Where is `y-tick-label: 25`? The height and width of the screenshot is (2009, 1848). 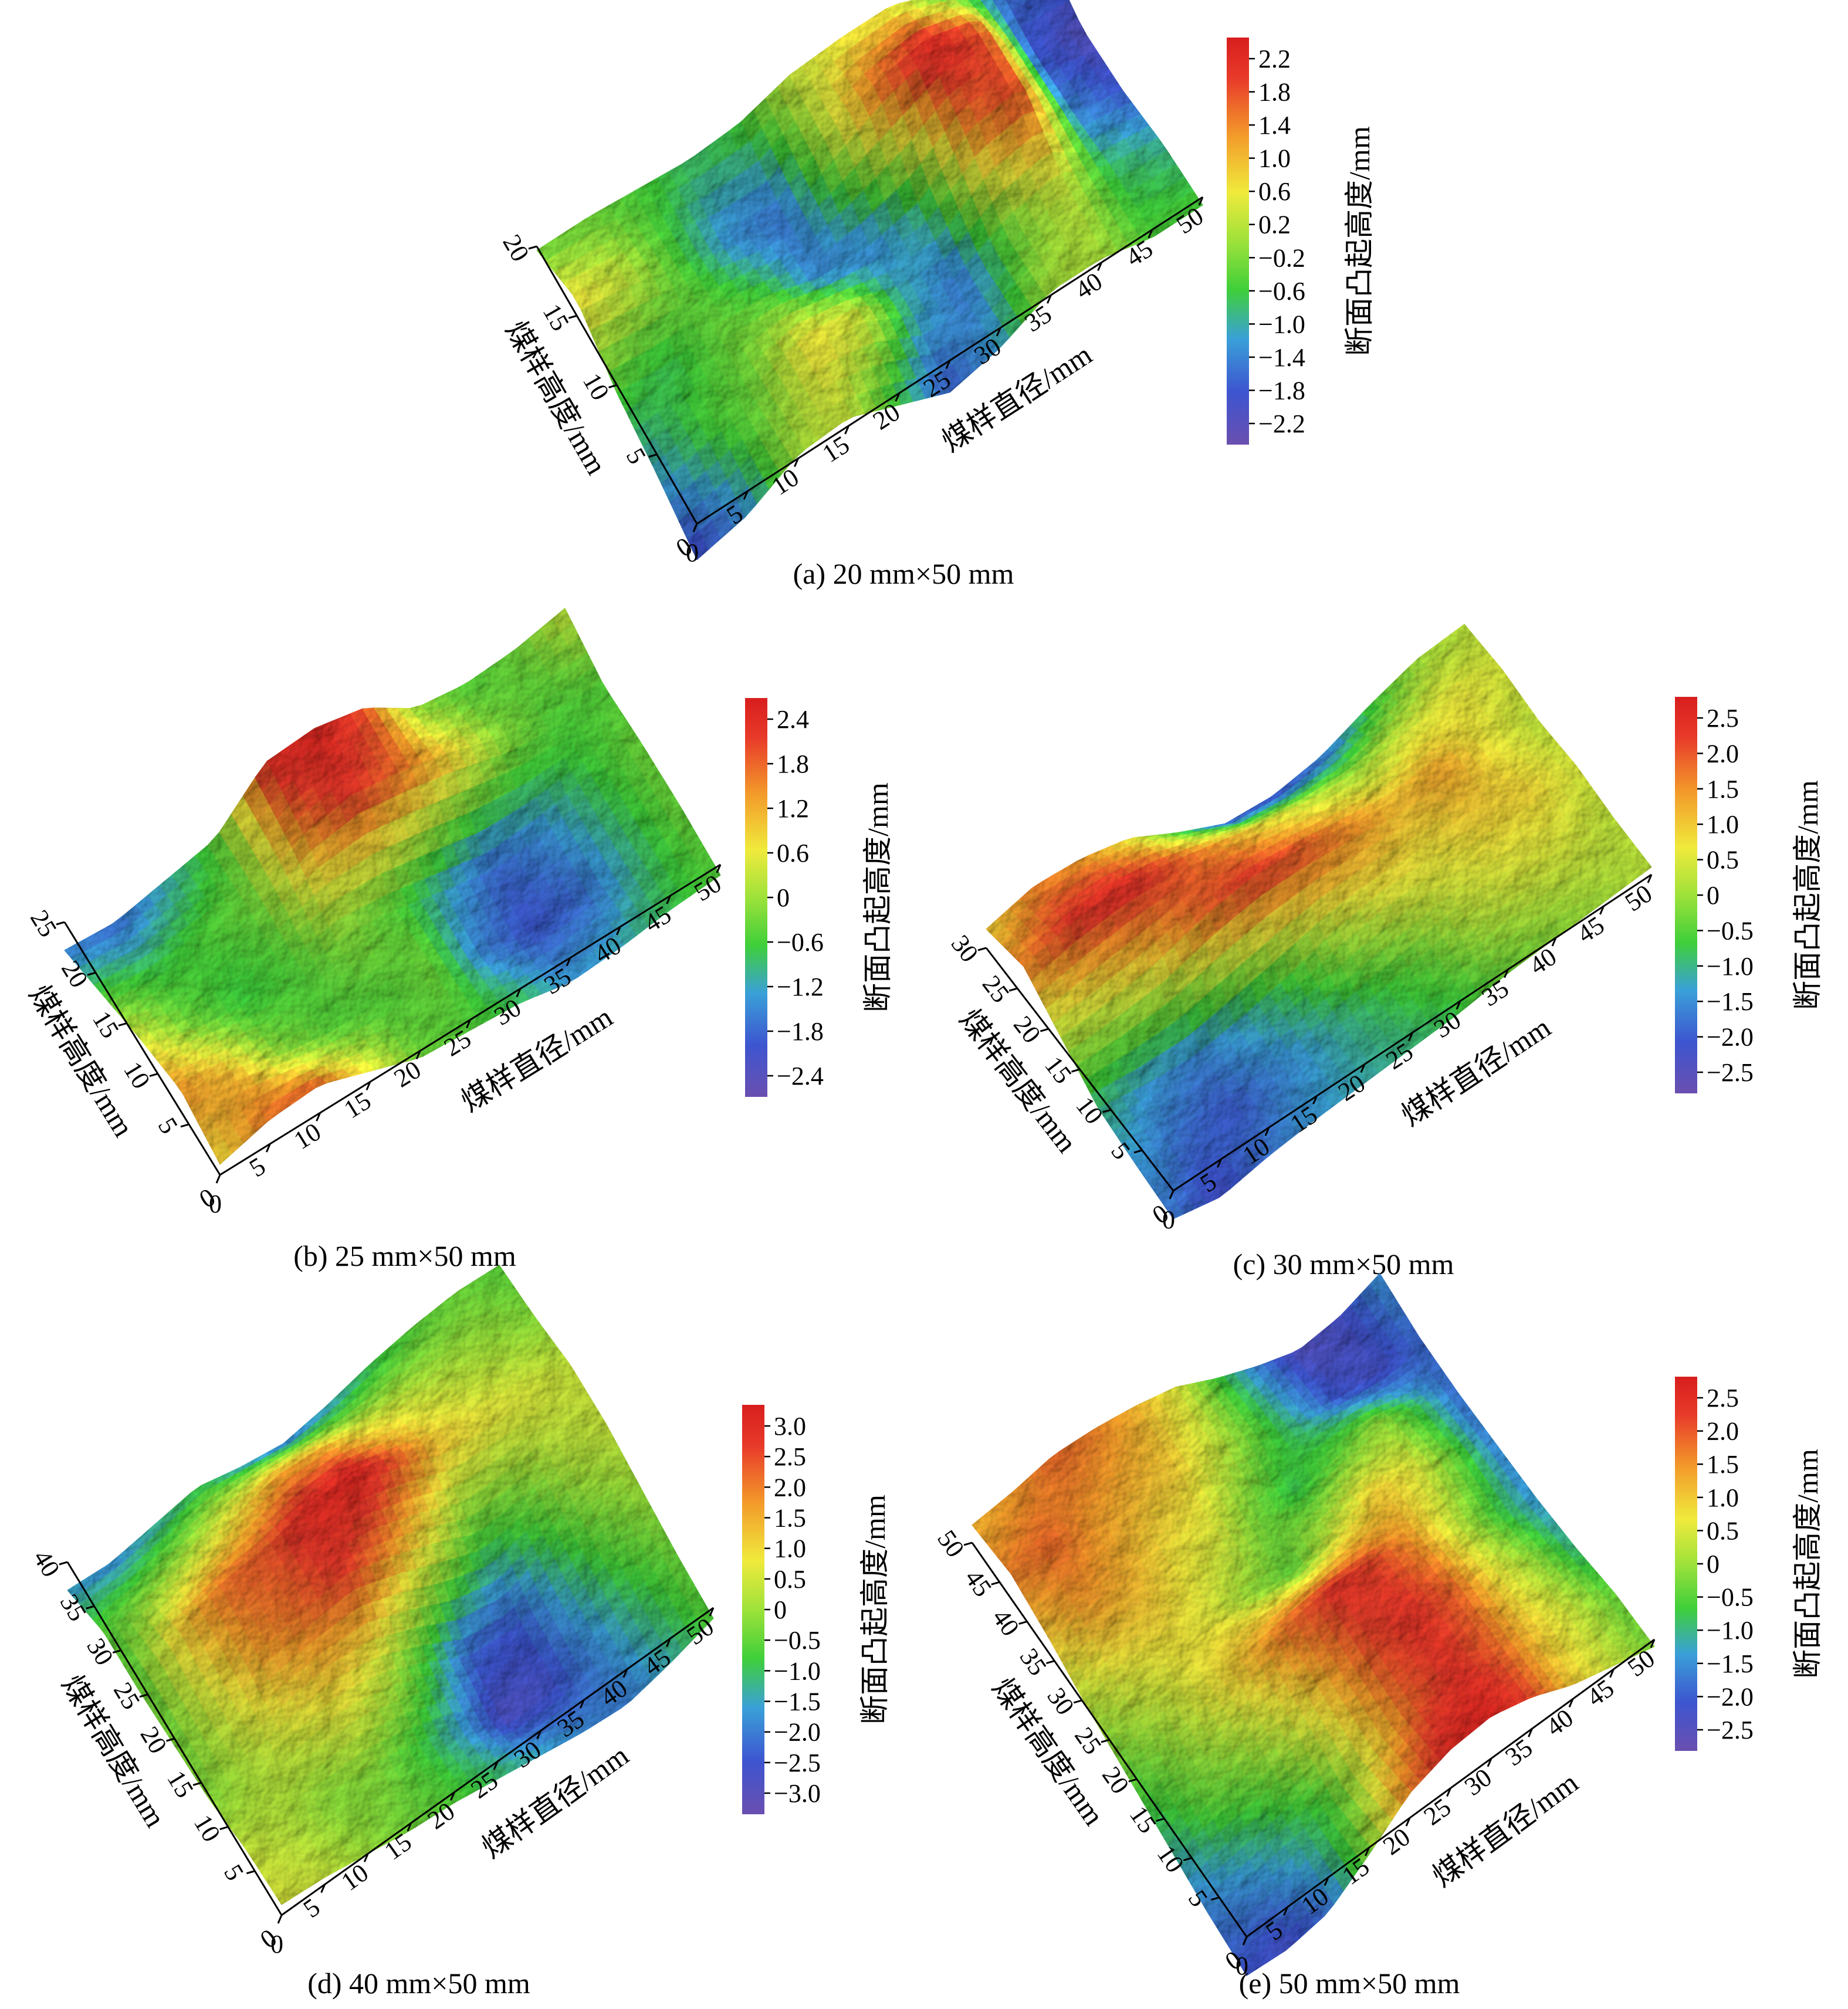
y-tick-label: 25 is located at coordinates (996, 989).